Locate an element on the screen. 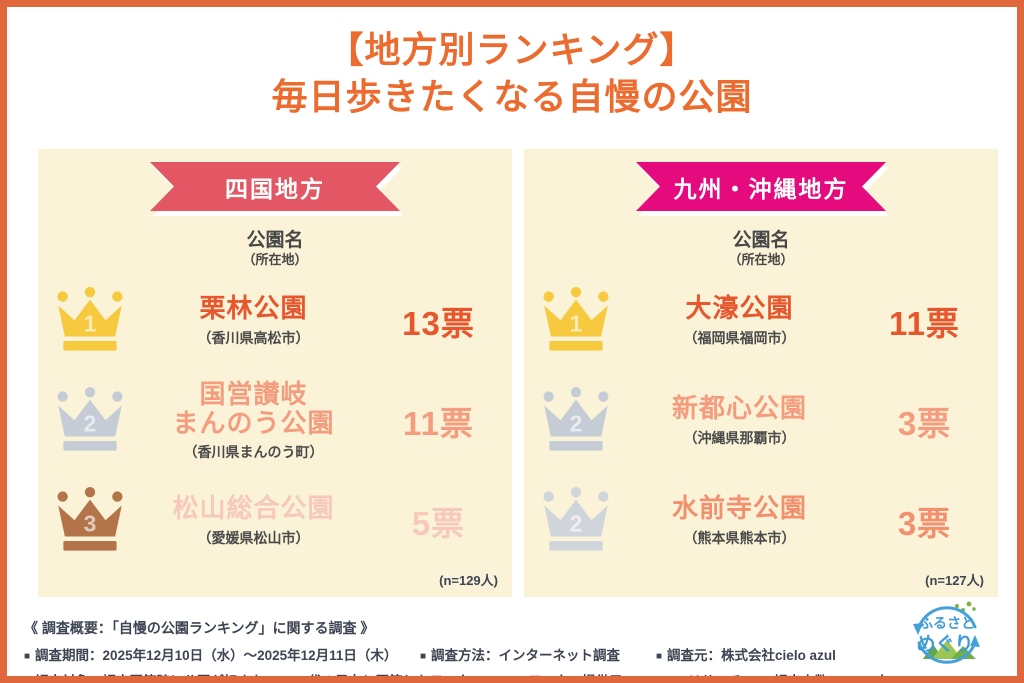 The height and width of the screenshot is (683, 1024). park-name: 新都心公園 is located at coordinates (739, 408).